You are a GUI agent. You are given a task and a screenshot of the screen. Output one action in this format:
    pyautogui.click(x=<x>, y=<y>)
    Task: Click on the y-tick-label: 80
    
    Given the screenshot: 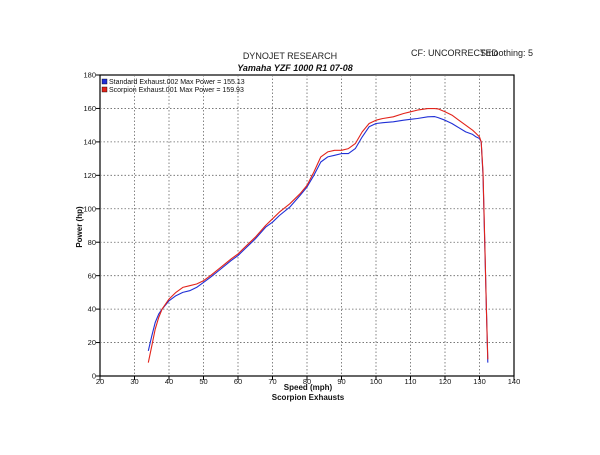 What is the action you would take?
    pyautogui.click(x=92, y=242)
    